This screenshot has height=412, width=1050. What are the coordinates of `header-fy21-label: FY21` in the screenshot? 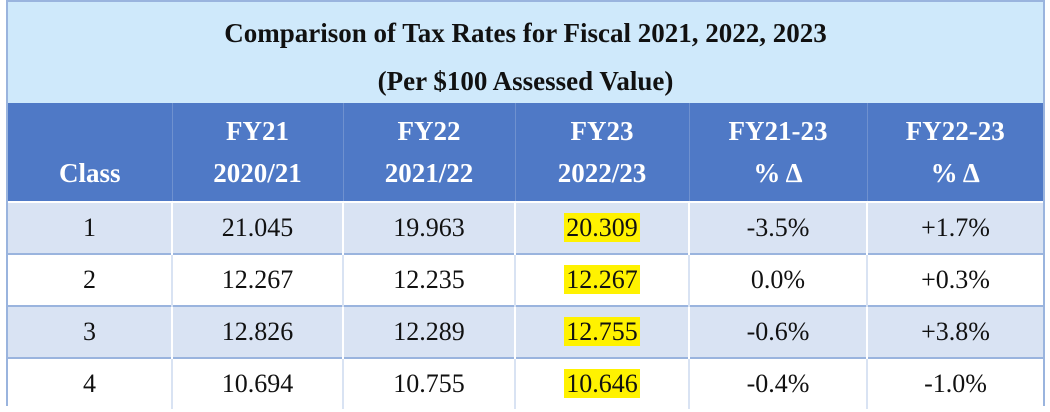 It's located at (257, 131).